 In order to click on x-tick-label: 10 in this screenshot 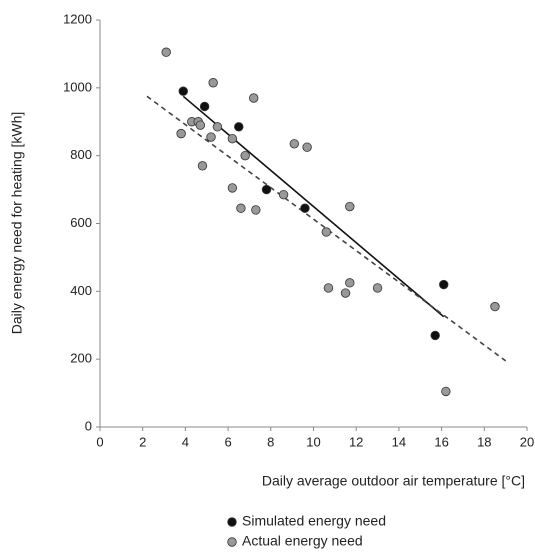, I will do `click(313, 441)`.